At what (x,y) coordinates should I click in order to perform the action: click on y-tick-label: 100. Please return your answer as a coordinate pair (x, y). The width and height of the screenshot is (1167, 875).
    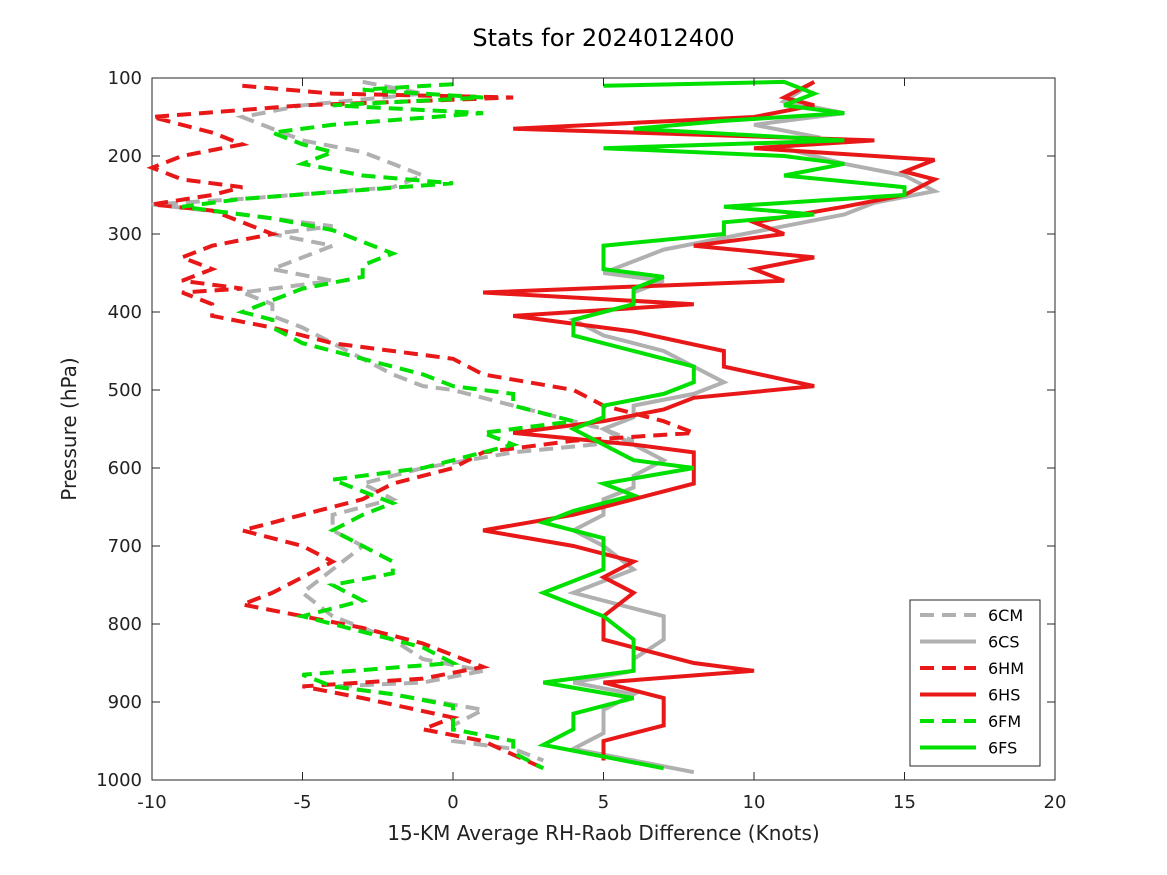
    Looking at the image, I should click on (125, 78).